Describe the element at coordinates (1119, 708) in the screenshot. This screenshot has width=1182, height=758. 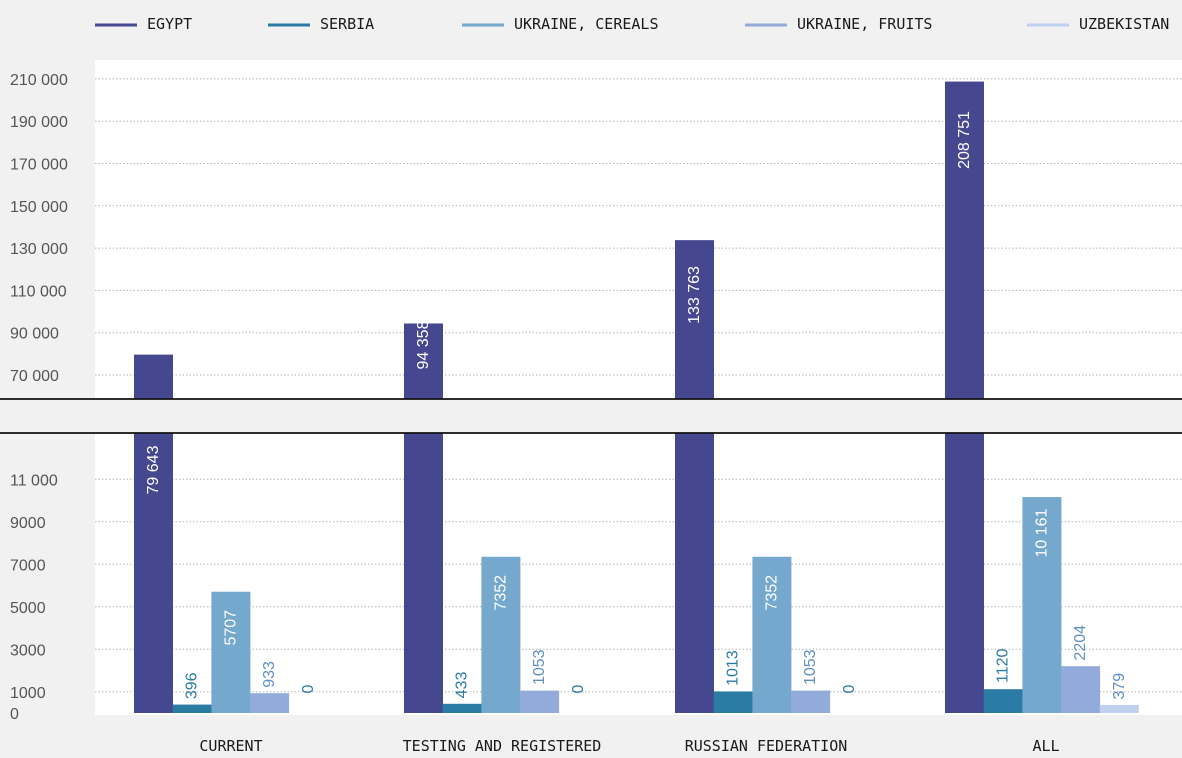
I see `bar-uzbekistan` at that location.